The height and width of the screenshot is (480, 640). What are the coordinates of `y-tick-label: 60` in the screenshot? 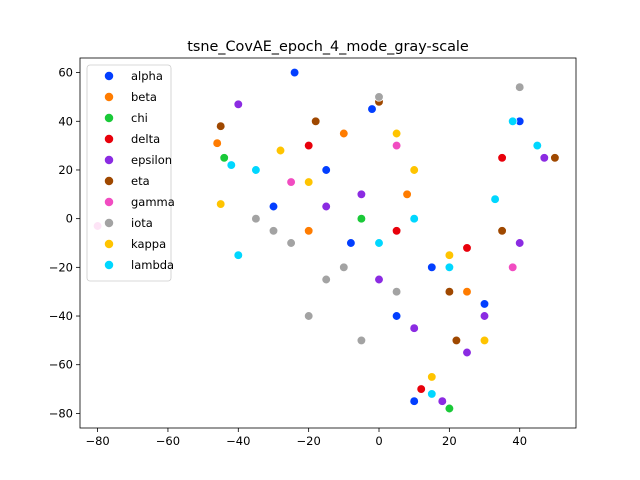 It's located at (65, 73).